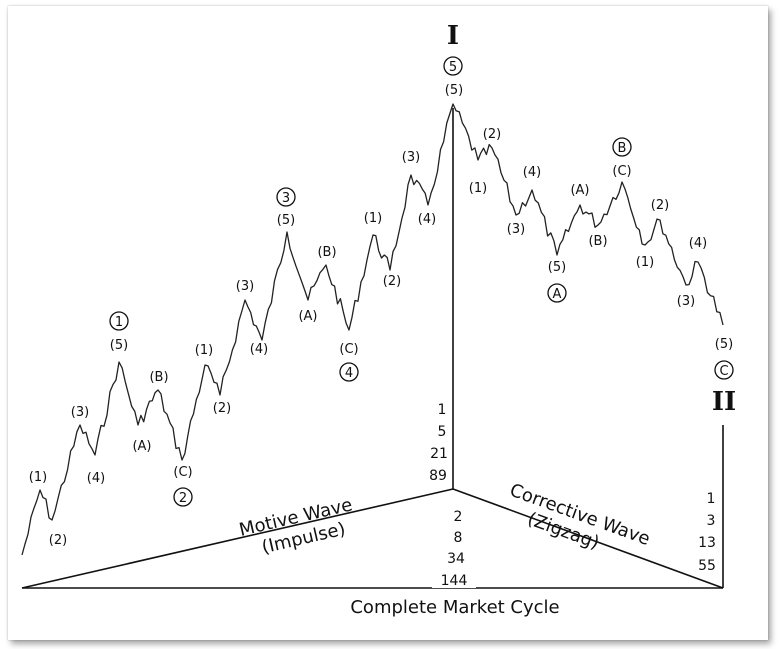 The height and width of the screenshot is (649, 780). I want to click on roman-top-label: I, so click(453, 36).